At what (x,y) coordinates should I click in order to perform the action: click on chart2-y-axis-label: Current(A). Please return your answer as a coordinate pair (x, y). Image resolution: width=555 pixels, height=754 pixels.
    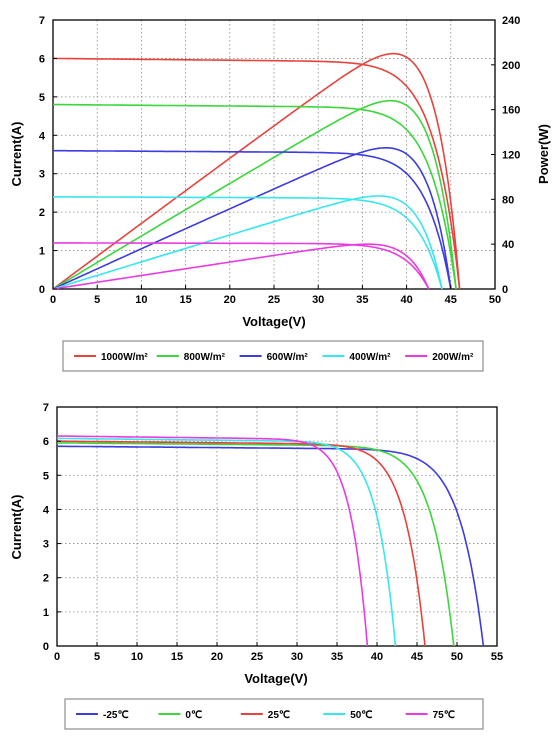
    Looking at the image, I should click on (16, 527).